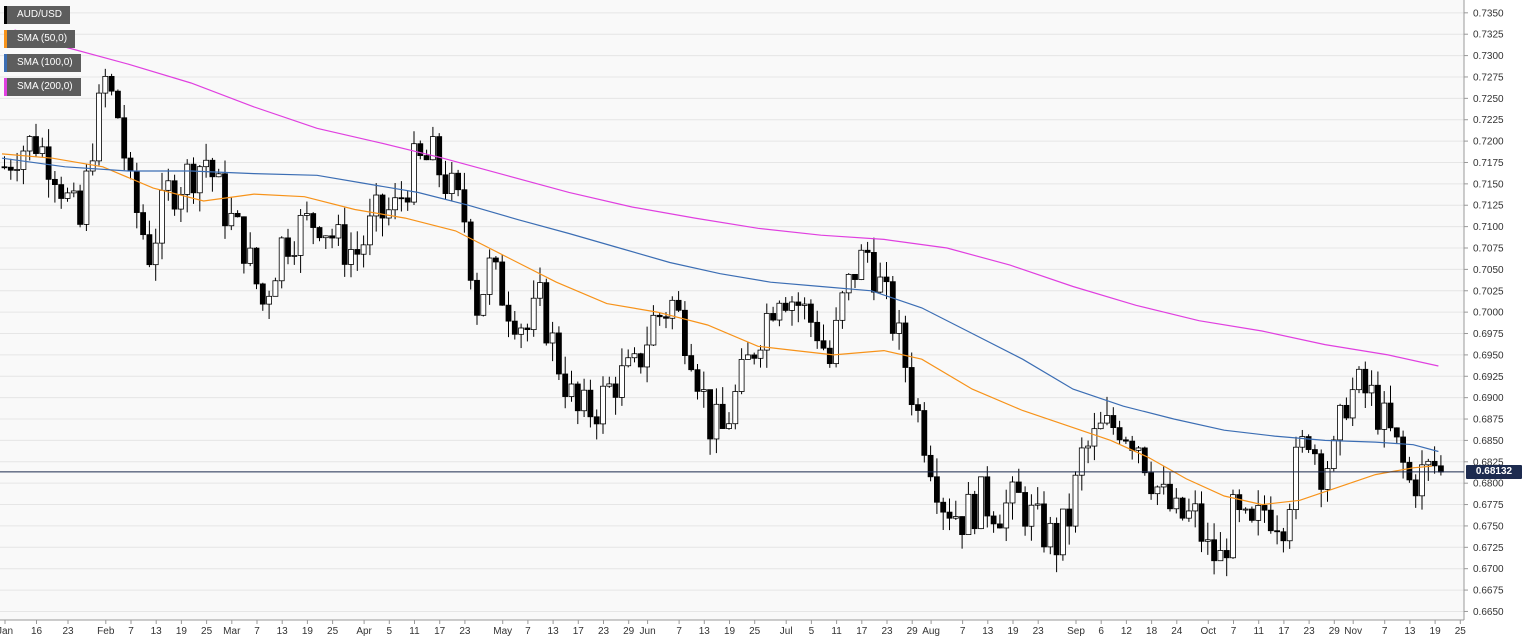  I want to click on current-price-badge: 0.68132, so click(1494, 471).